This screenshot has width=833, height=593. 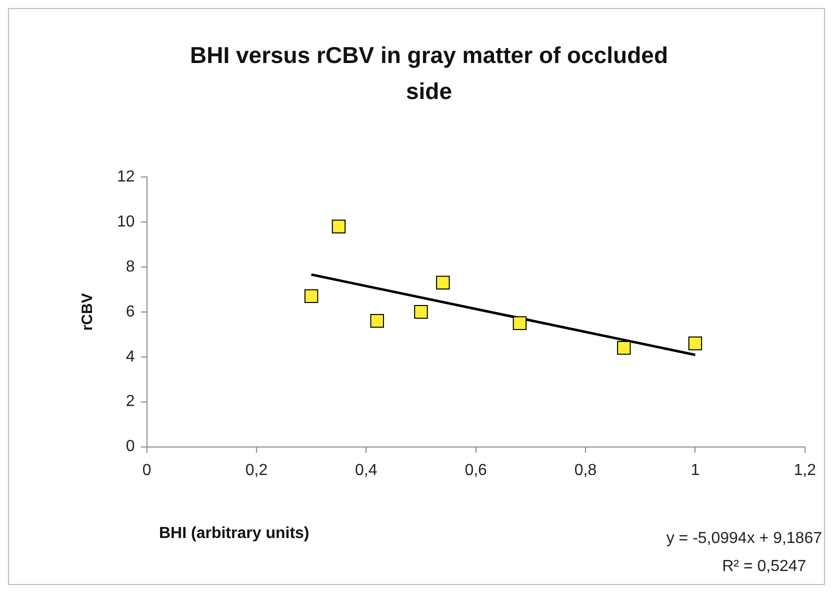 I want to click on x-tick-label: 0,8, so click(x=585, y=470).